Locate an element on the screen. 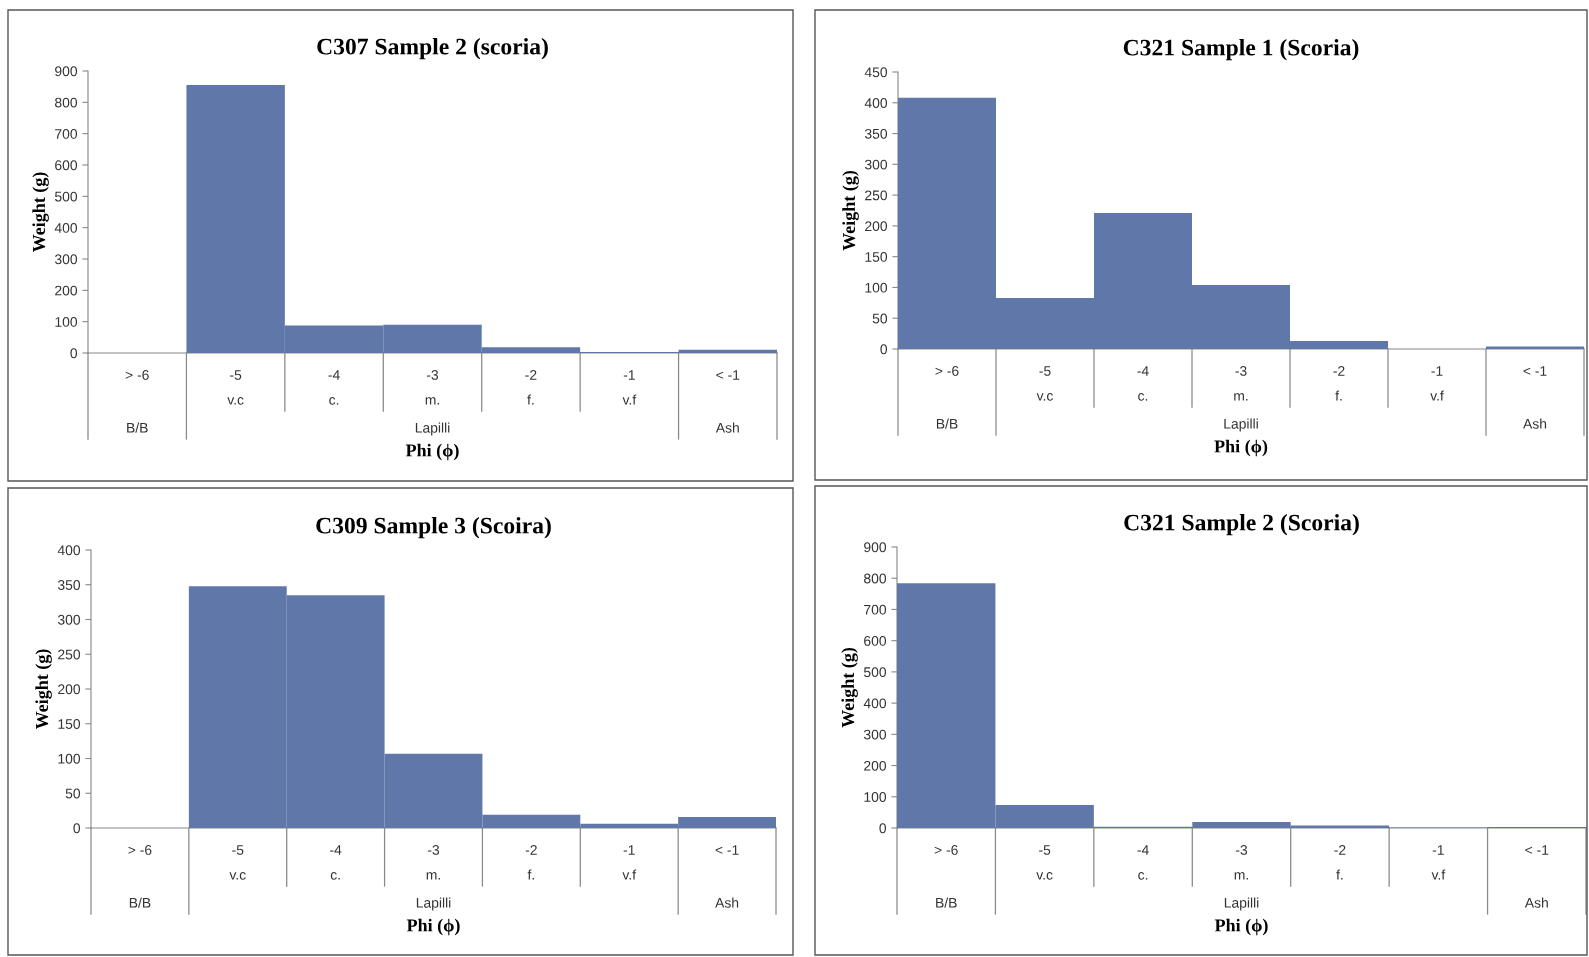  y-tick-label: 800 is located at coordinates (875, 578).